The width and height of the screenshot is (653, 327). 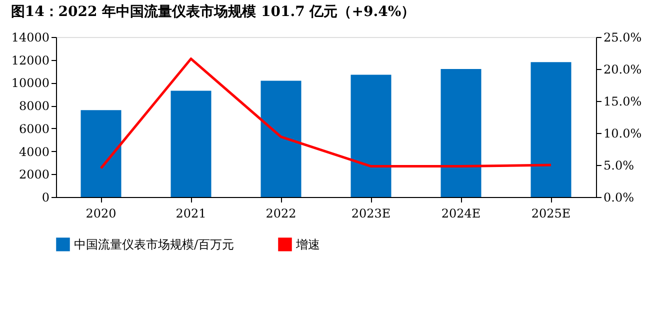 What do you see at coordinates (619, 197) in the screenshot?
I see `y2-tick-label: 0.0%` at bounding box center [619, 197].